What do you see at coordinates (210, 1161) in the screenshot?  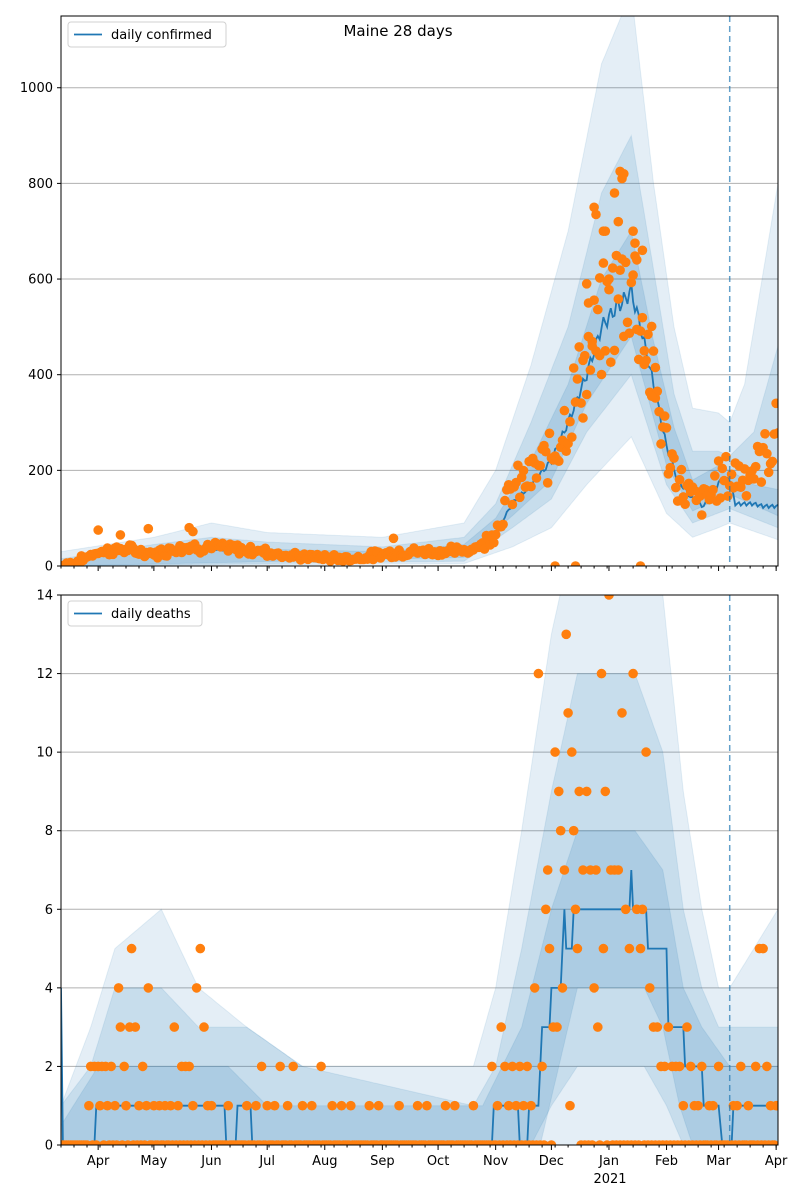 I see `deaths-x-tick-label: Jun` at bounding box center [210, 1161].